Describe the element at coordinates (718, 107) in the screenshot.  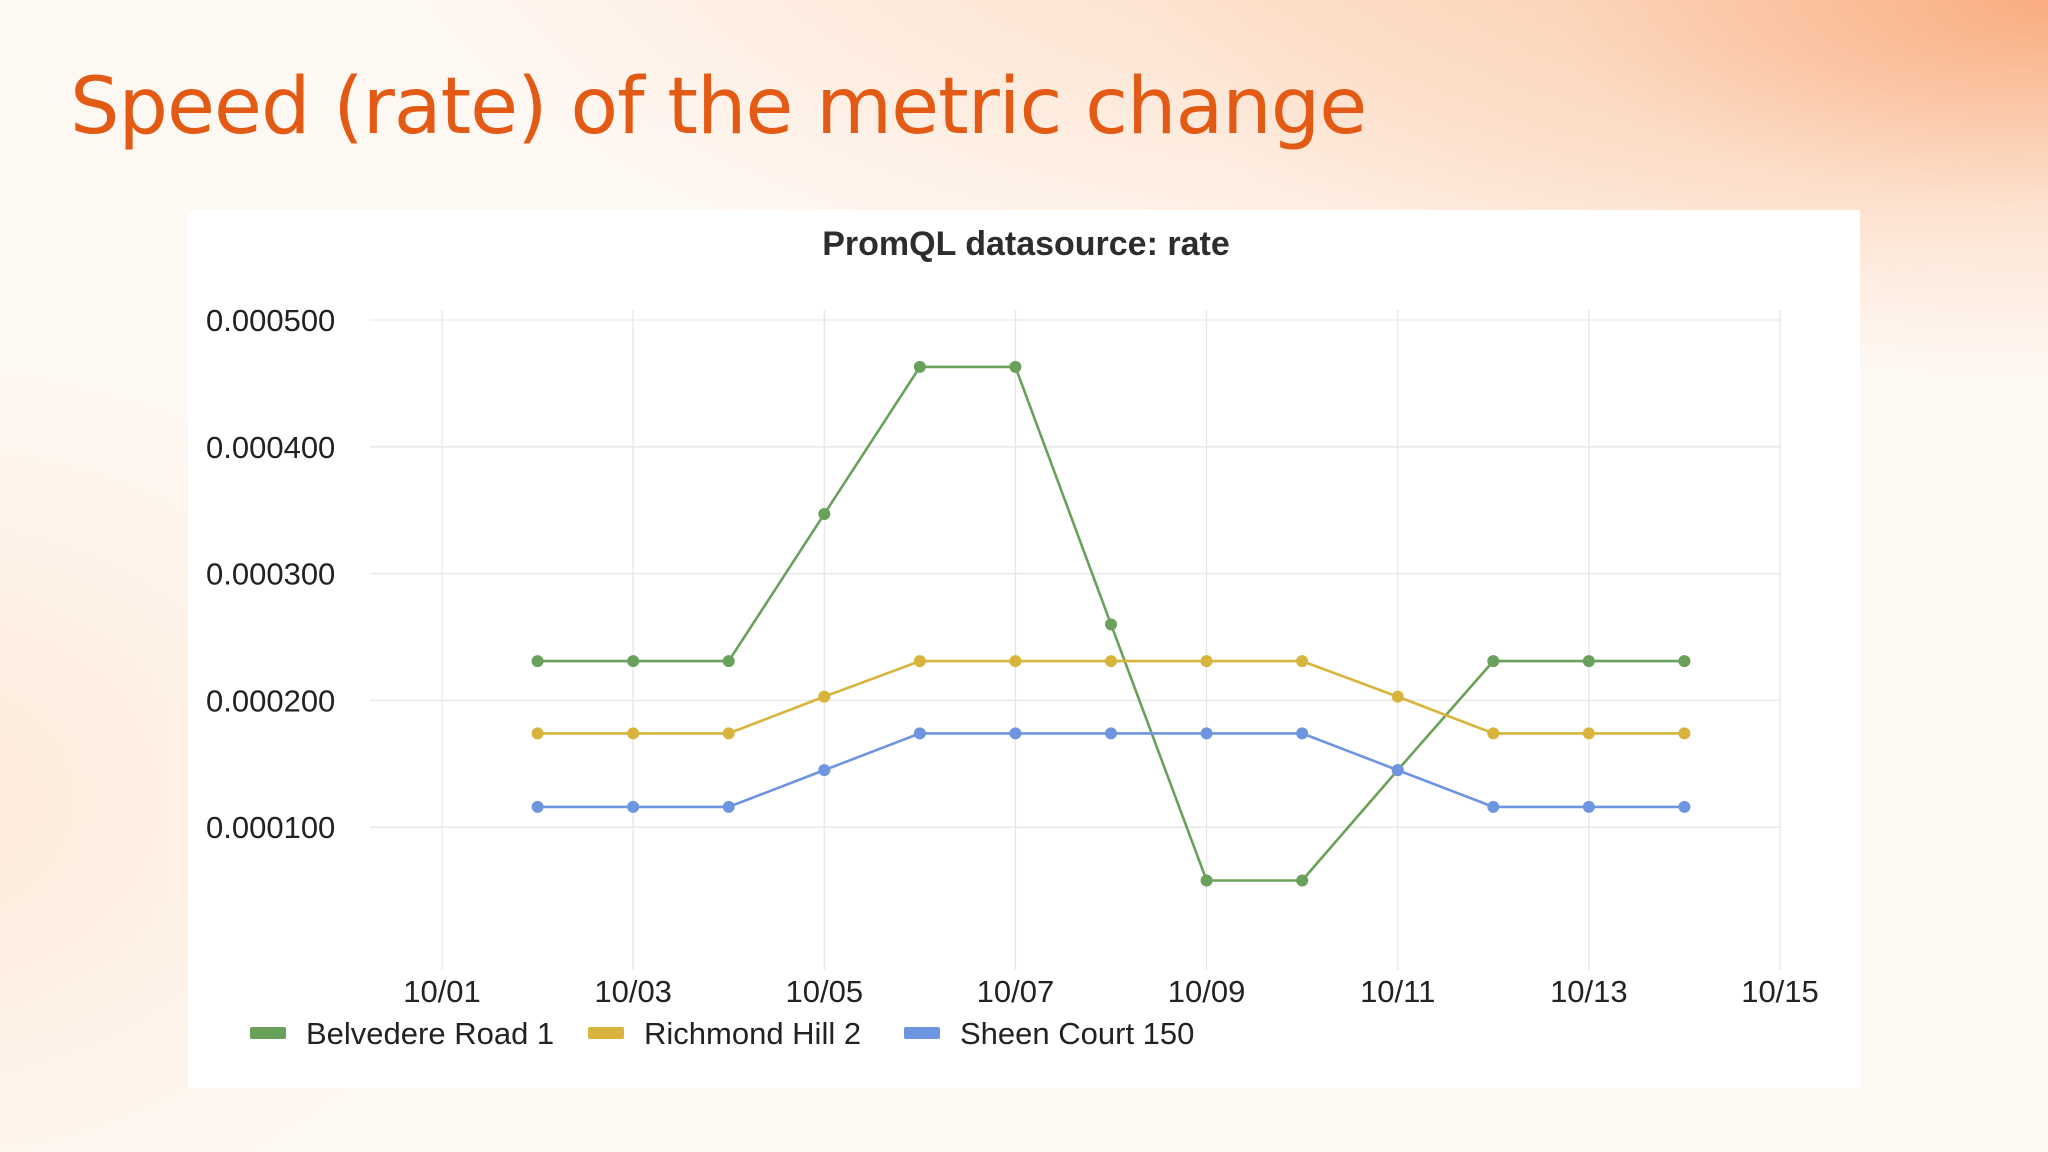
I see `slide-title: Speed (rate) of the metric change` at that location.